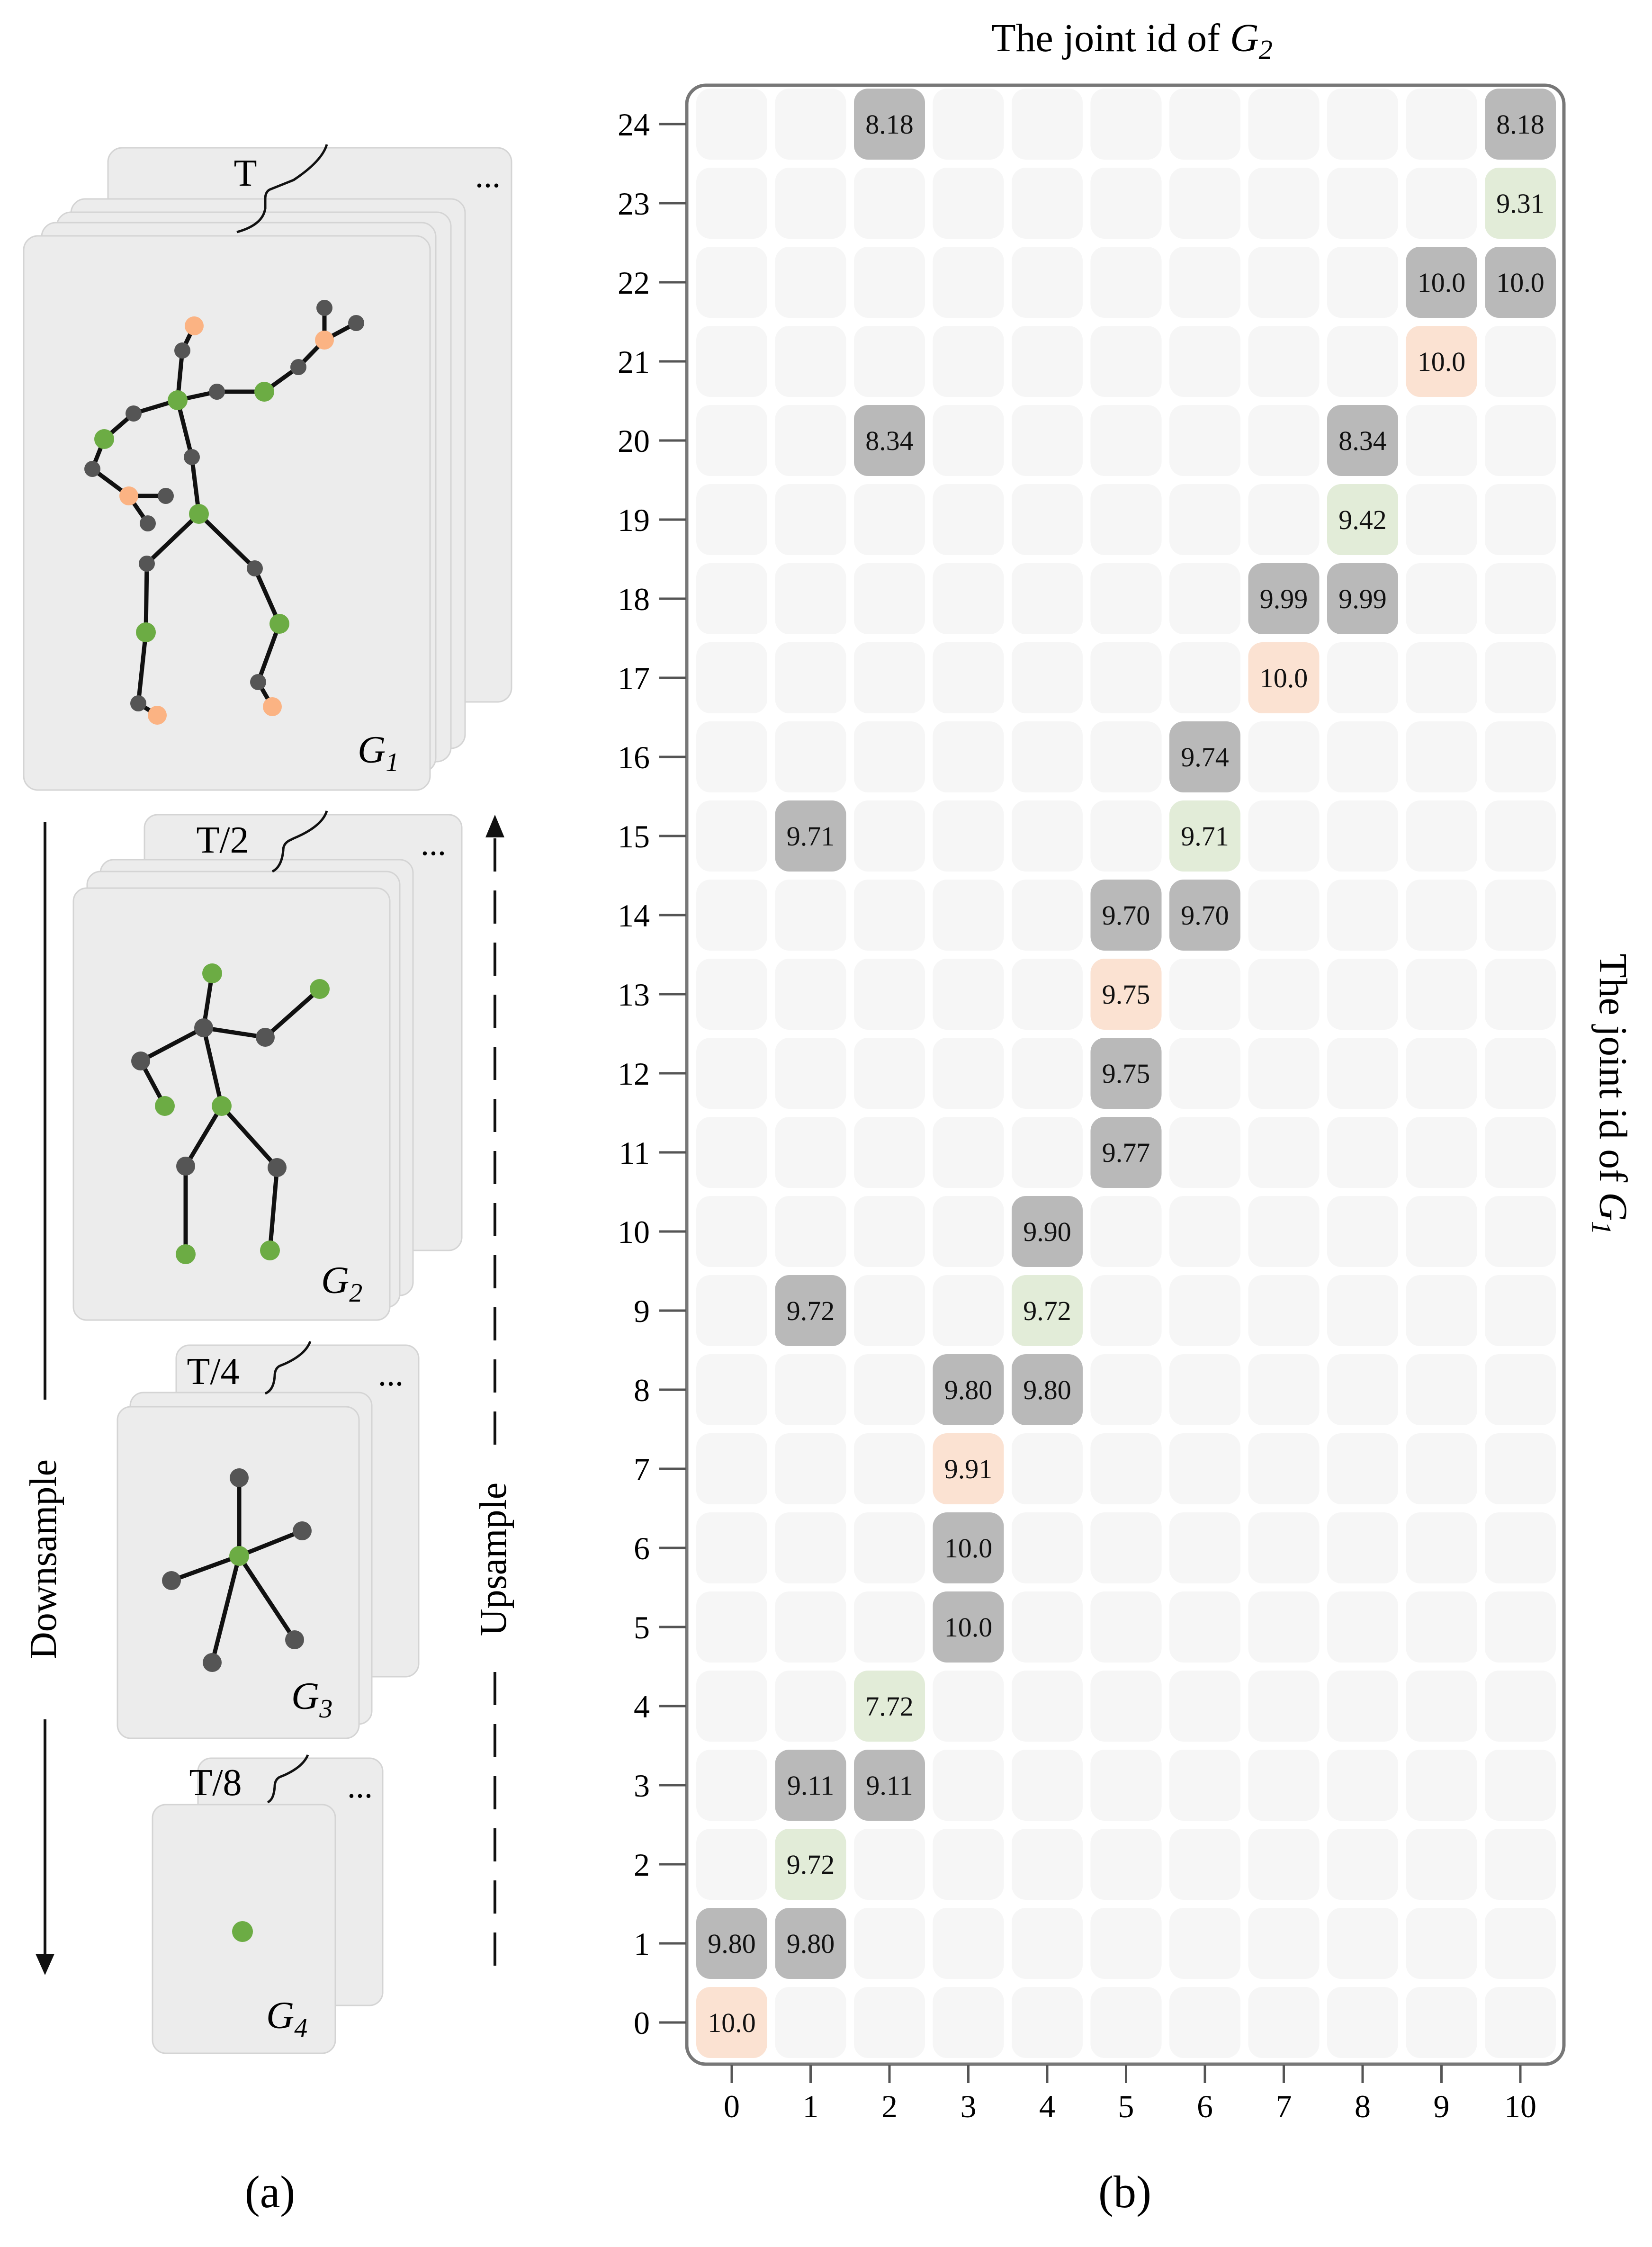 This screenshot has height=2247, width=1652. I want to click on heatmap-cell-value: 9.75, so click(1126, 1073).